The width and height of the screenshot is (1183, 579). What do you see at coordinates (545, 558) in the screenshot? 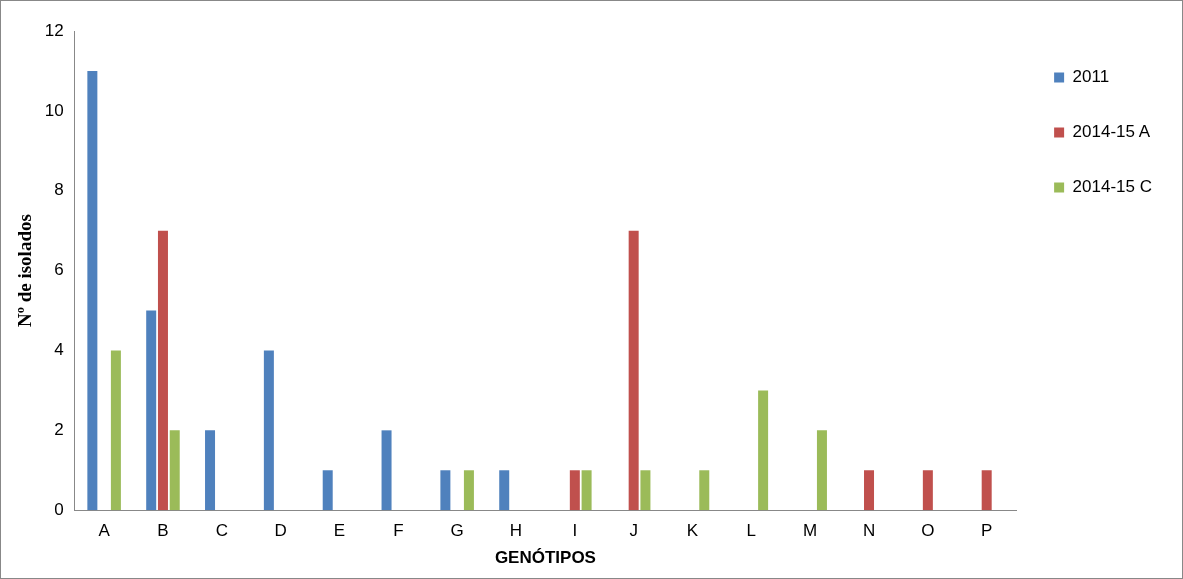
I see `x-axis-title: GENÓTIPOS` at bounding box center [545, 558].